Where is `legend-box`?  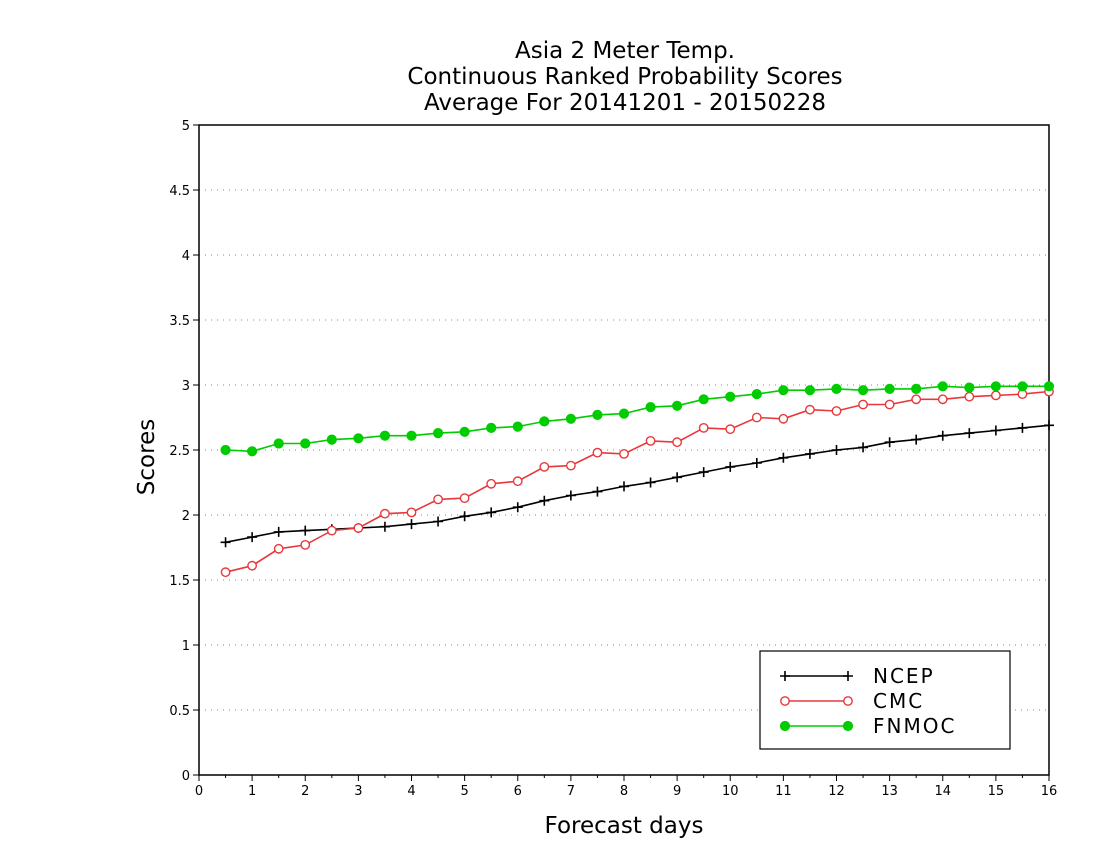 legend-box is located at coordinates (885, 700).